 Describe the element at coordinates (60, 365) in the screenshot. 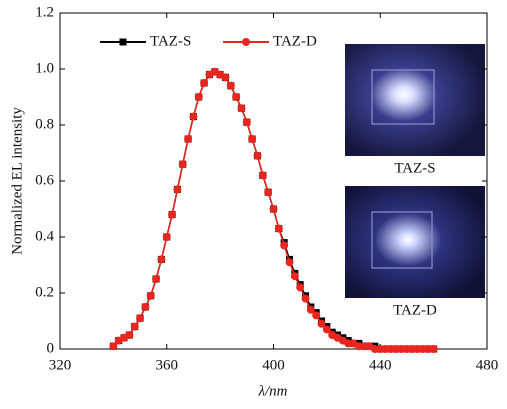

I see `x-tick-label: 320` at that location.